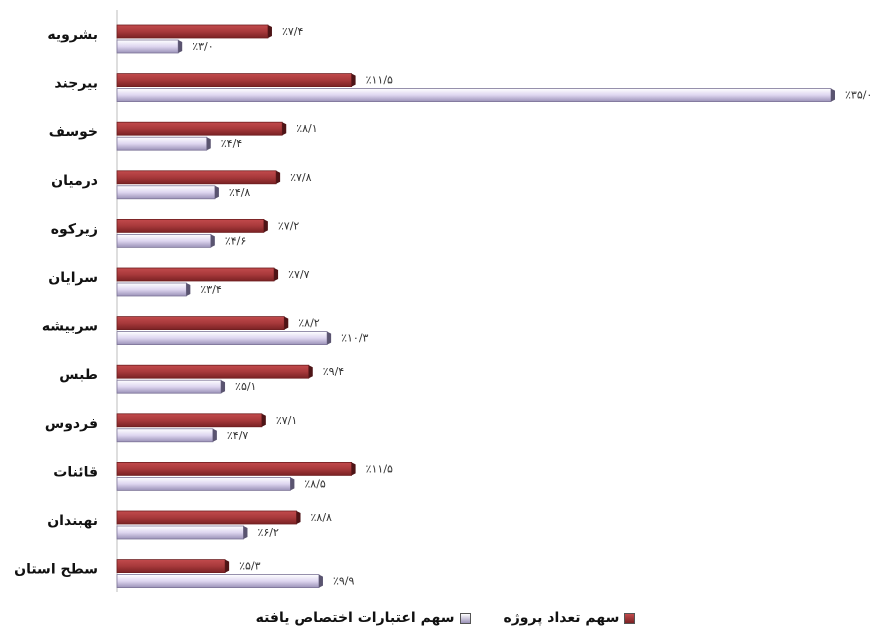 The height and width of the screenshot is (636, 891). Describe the element at coordinates (245, 386) in the screenshot. I see `value-label-allocated-credits: ٪۵/۱` at that location.